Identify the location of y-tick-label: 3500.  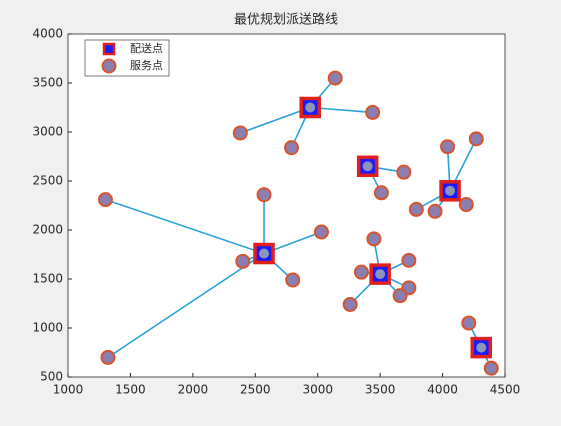
(47, 83).